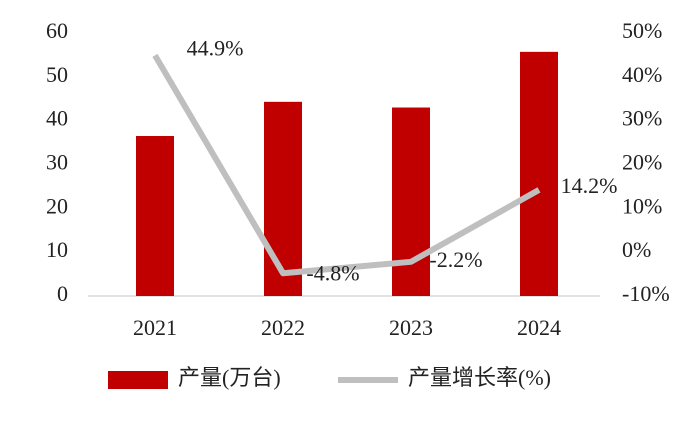 The height and width of the screenshot is (423, 700). What do you see at coordinates (332, 272) in the screenshot?
I see `data-label: -4.8%` at bounding box center [332, 272].